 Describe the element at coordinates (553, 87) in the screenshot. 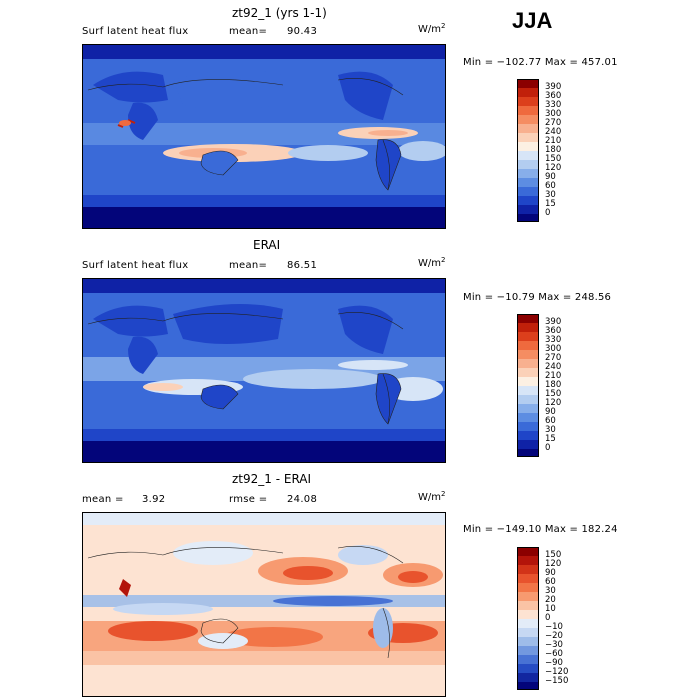

I see `panel1-cbar-tick: 390` at that location.